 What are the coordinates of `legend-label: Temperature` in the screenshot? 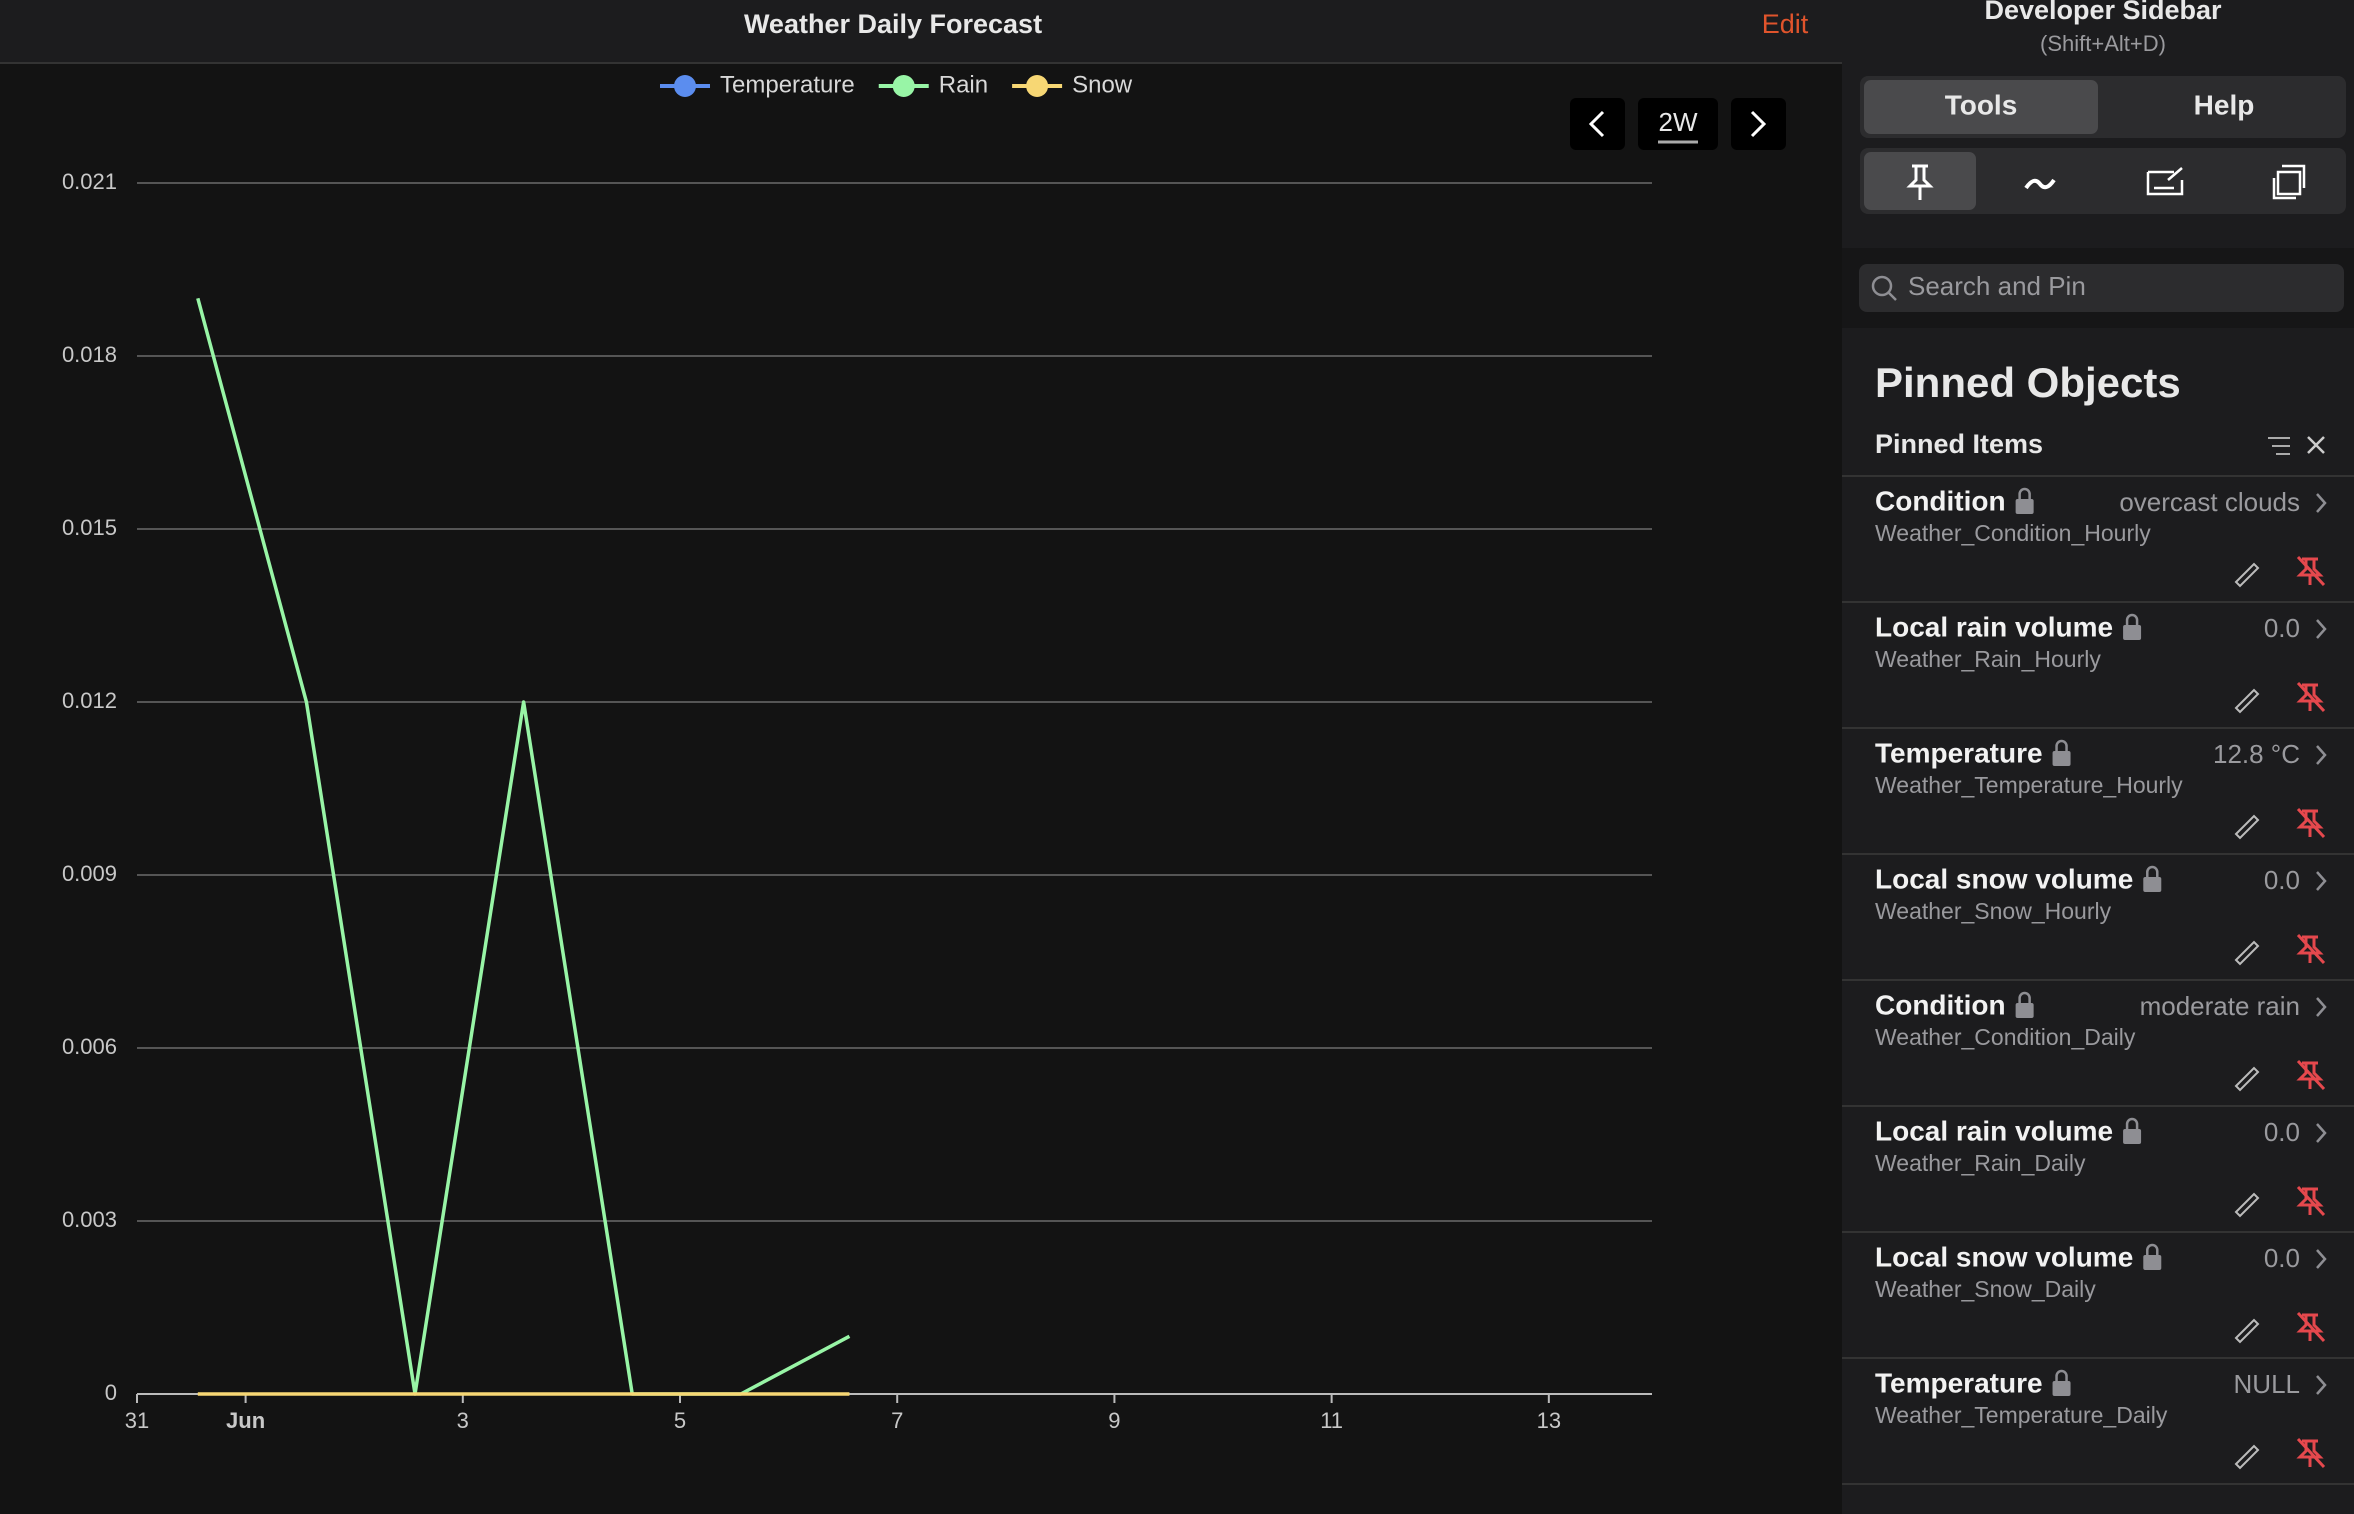 It's located at (787, 84).